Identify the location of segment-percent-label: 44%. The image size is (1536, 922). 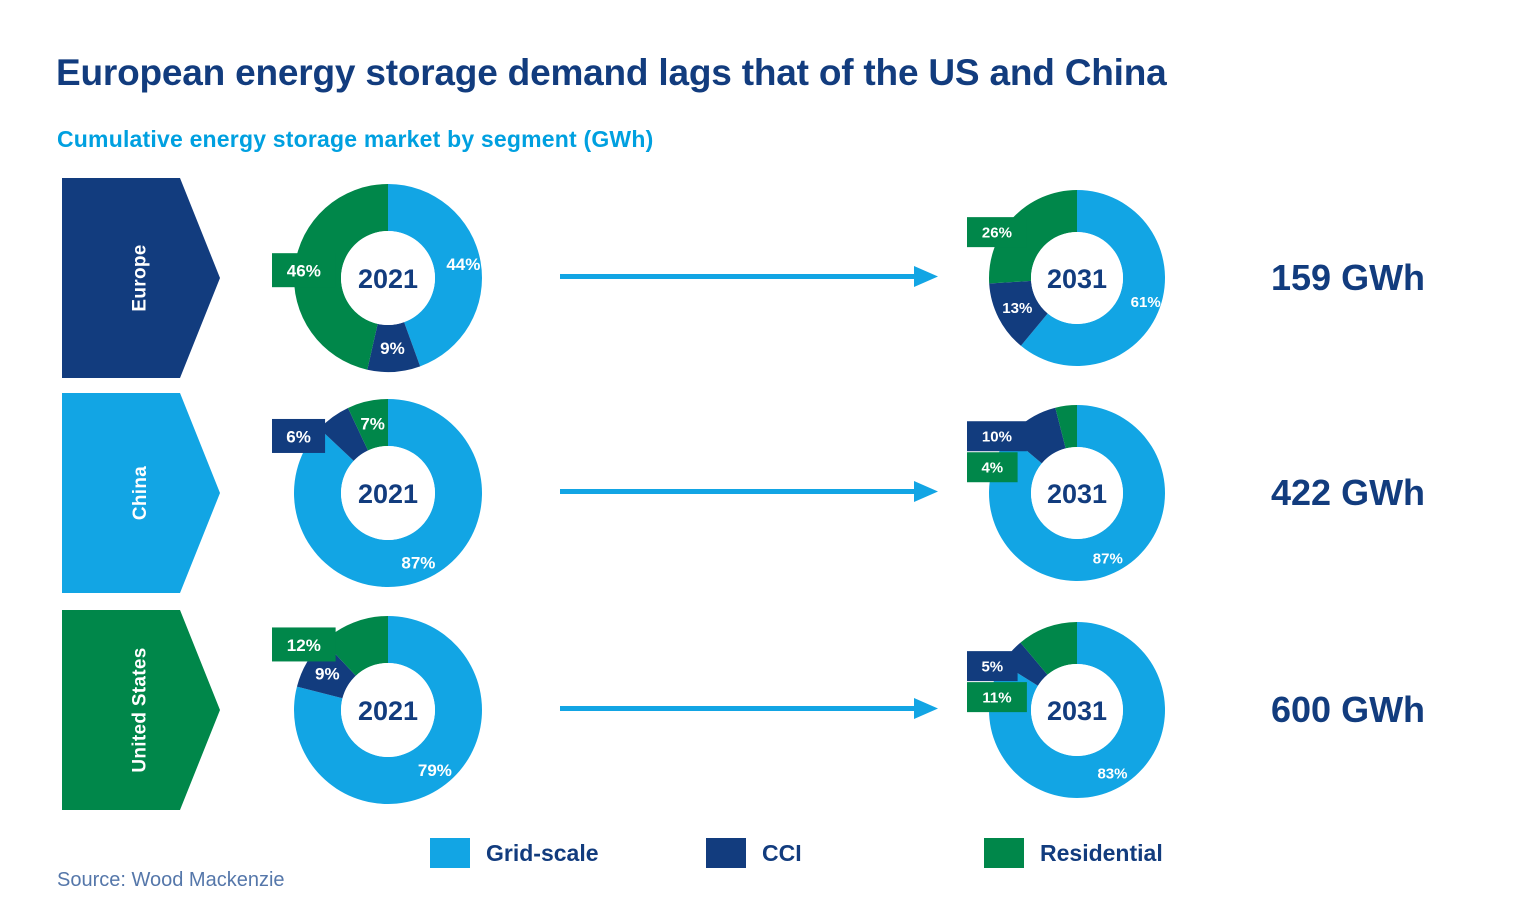
(463, 264).